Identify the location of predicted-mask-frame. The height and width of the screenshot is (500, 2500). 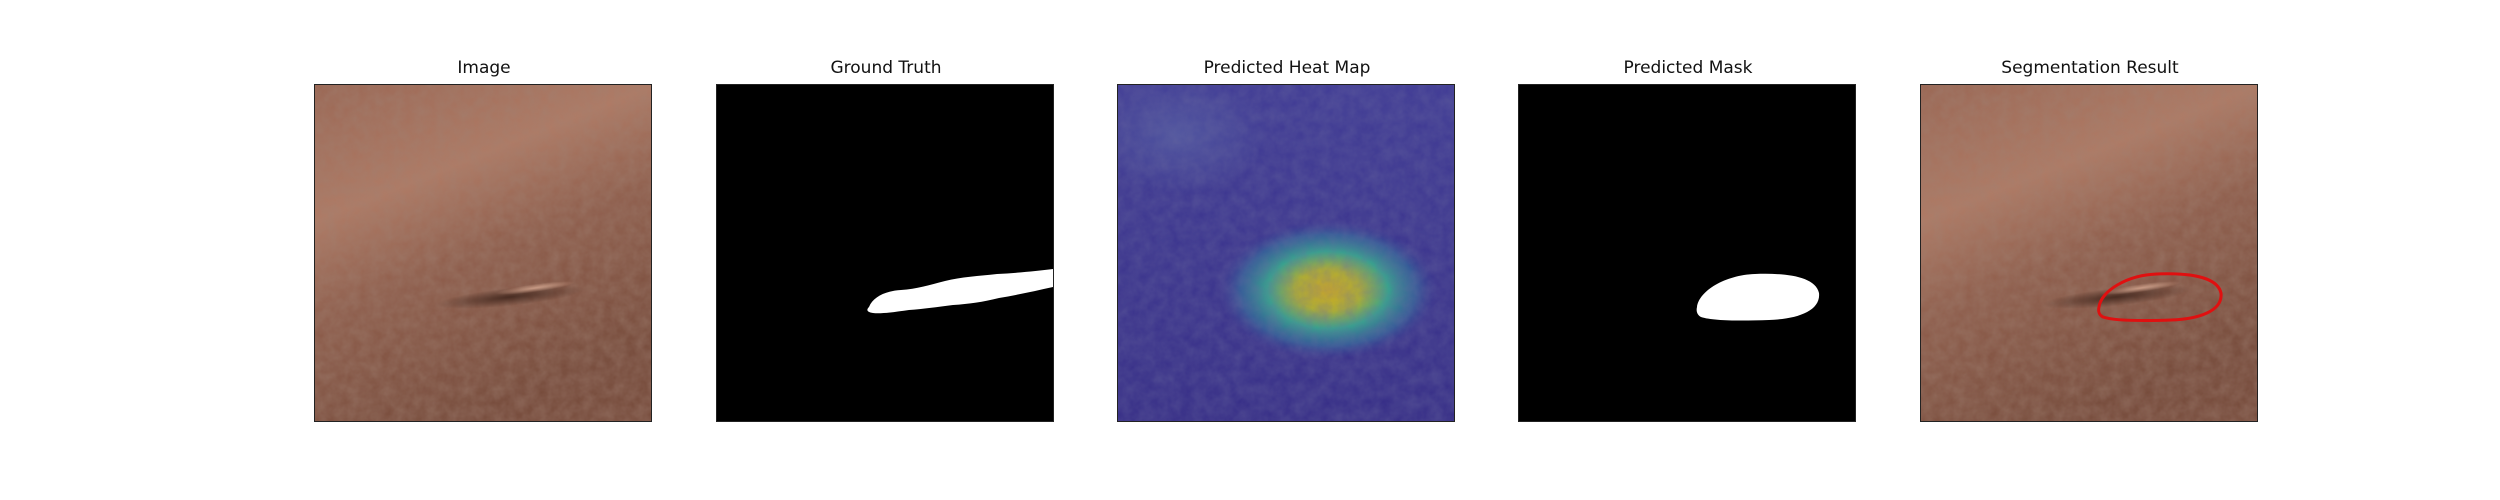
(1687, 253).